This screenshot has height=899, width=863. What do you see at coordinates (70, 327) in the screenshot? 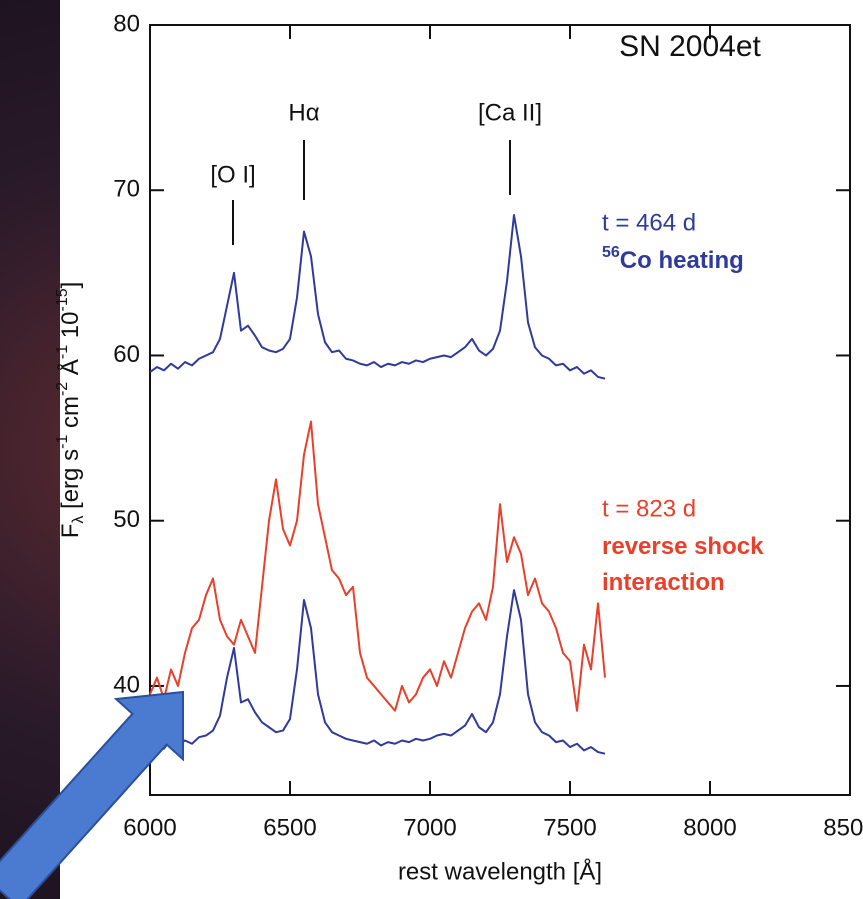
I see `y-label-part: 10` at bounding box center [70, 327].